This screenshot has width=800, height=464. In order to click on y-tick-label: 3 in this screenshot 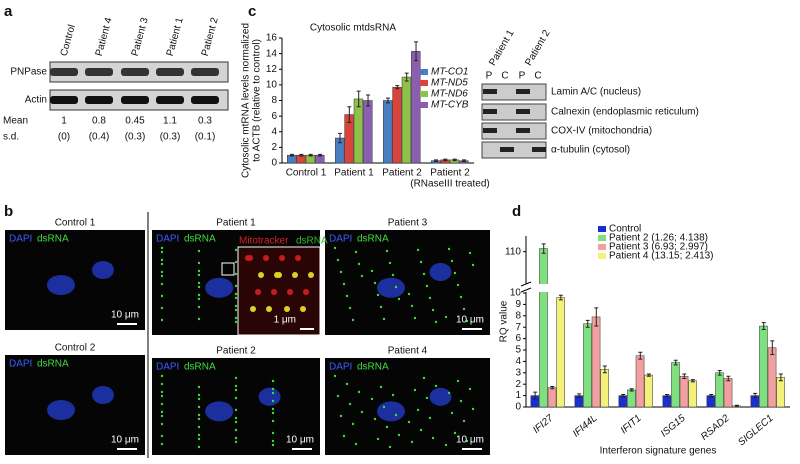, I will do `click(518, 372)`.